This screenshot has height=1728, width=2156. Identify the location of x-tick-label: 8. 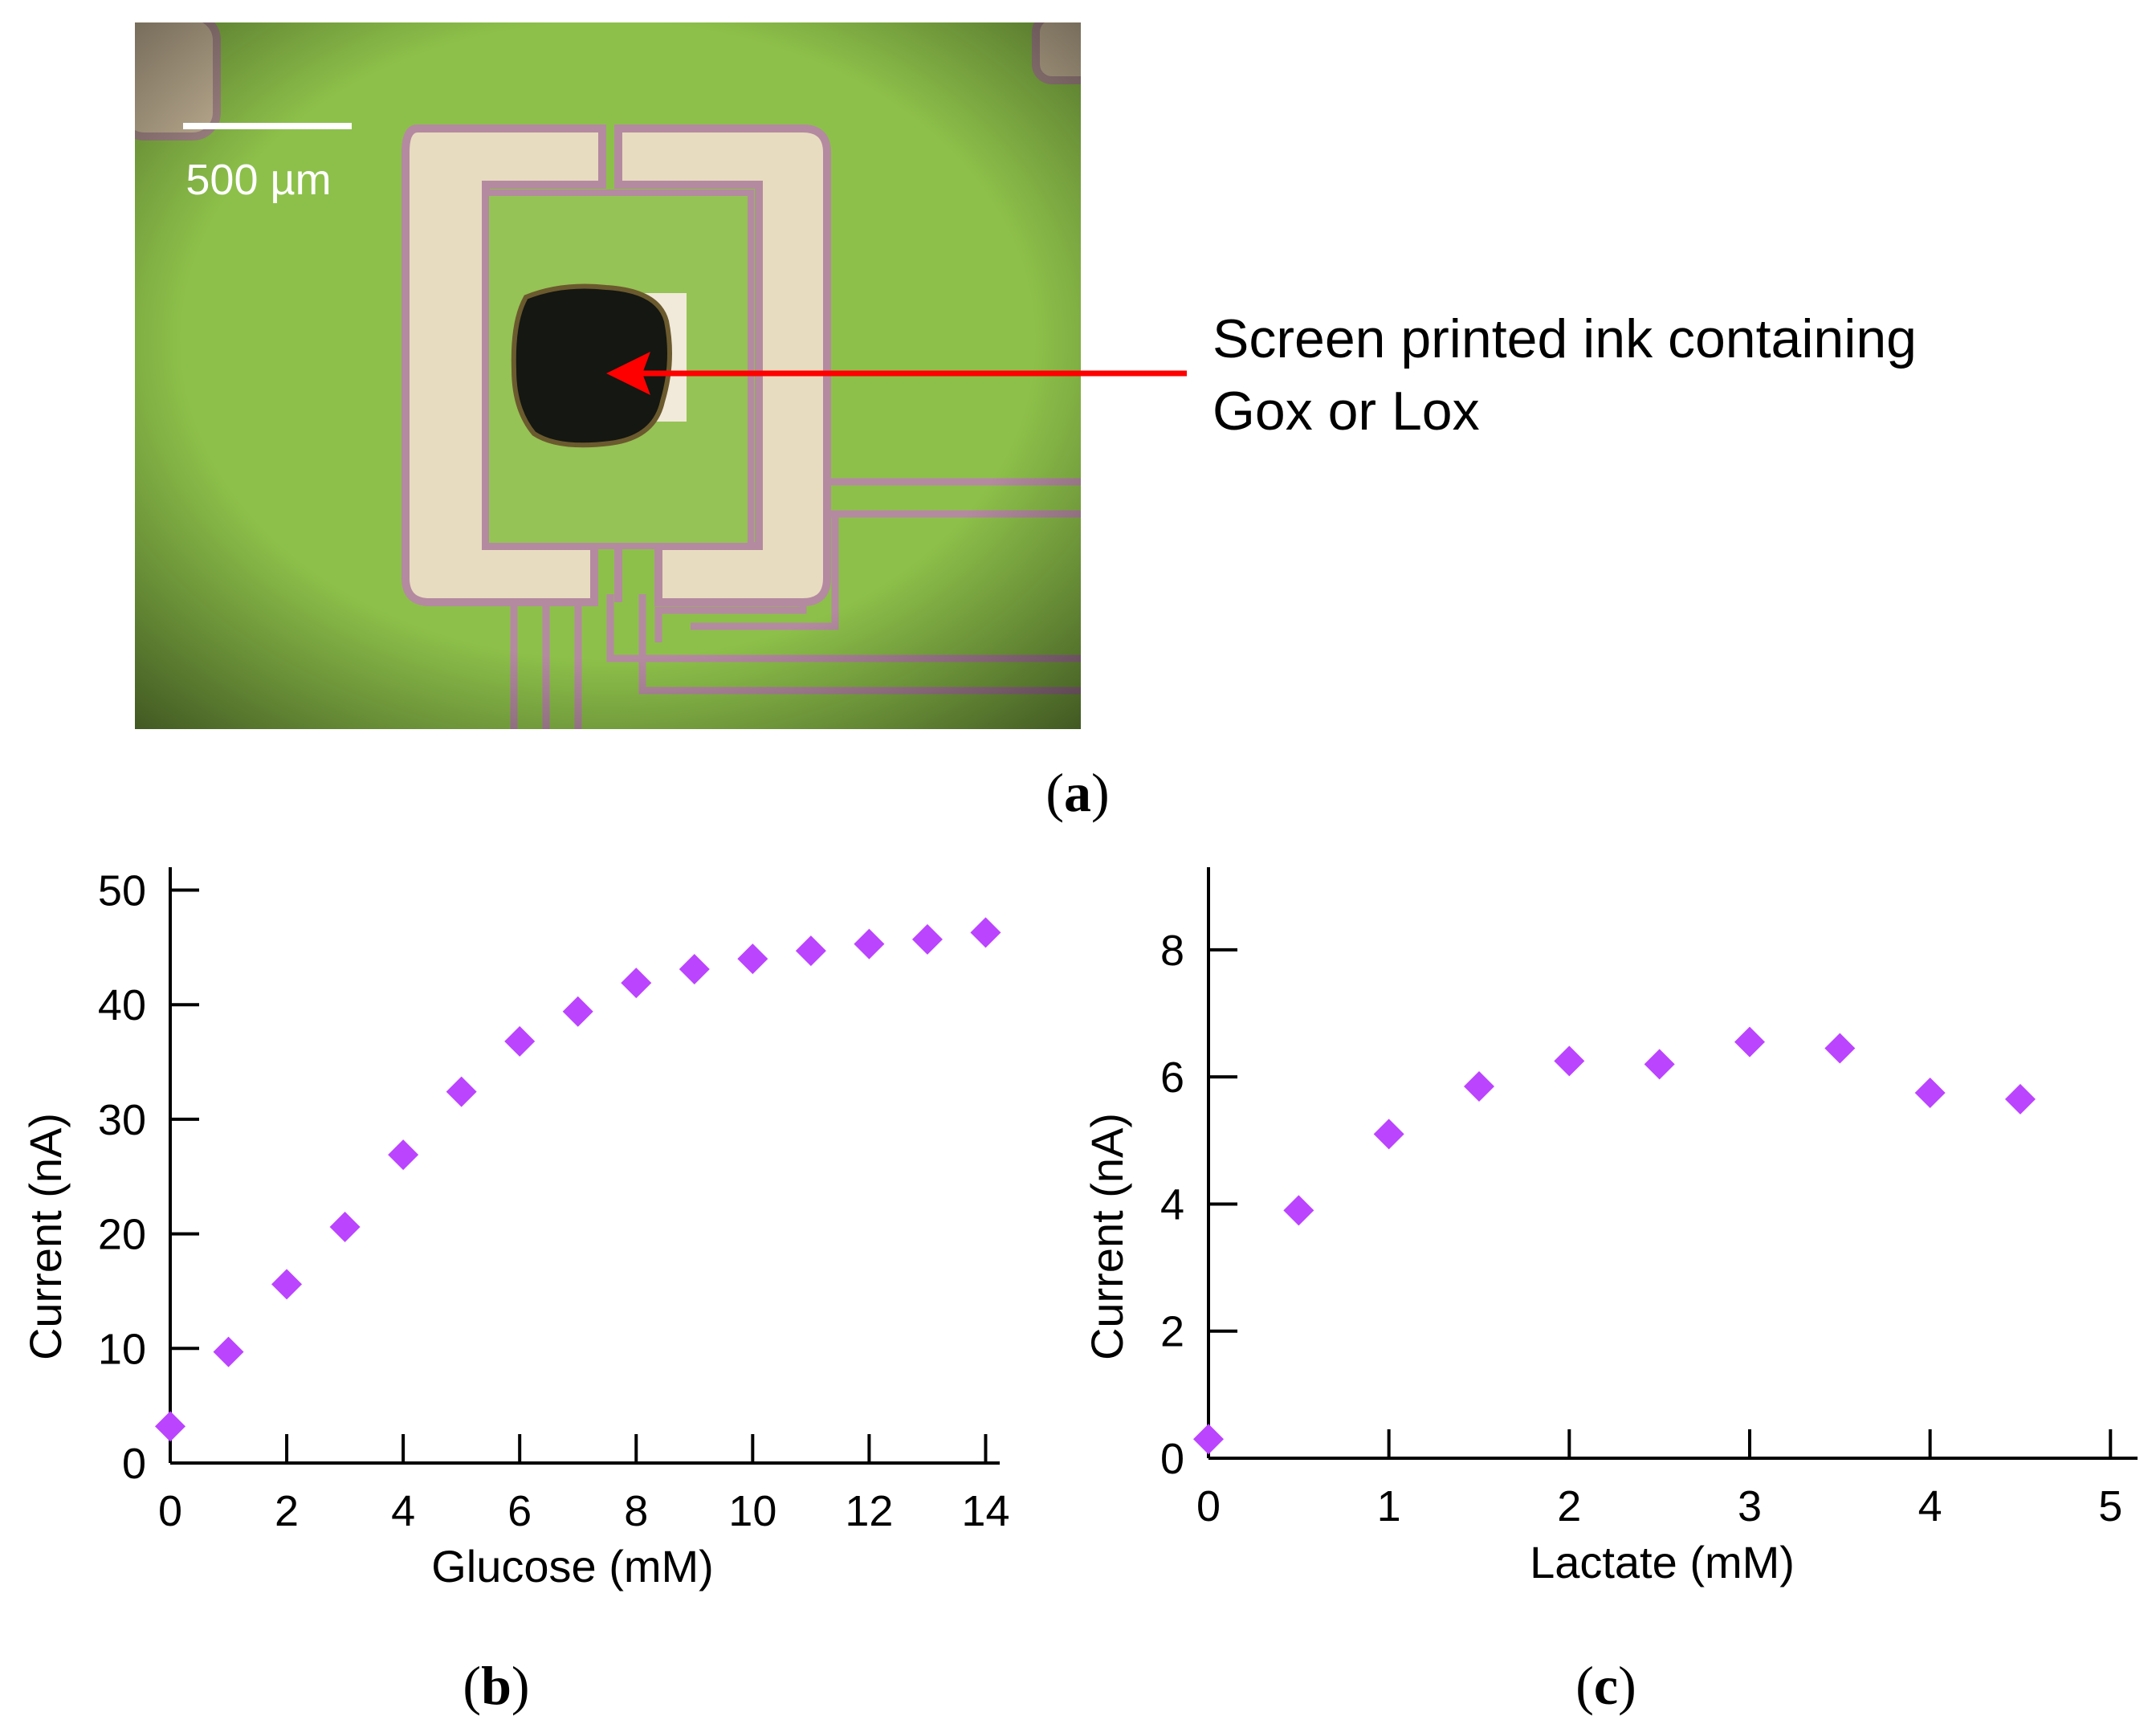
(636, 1511).